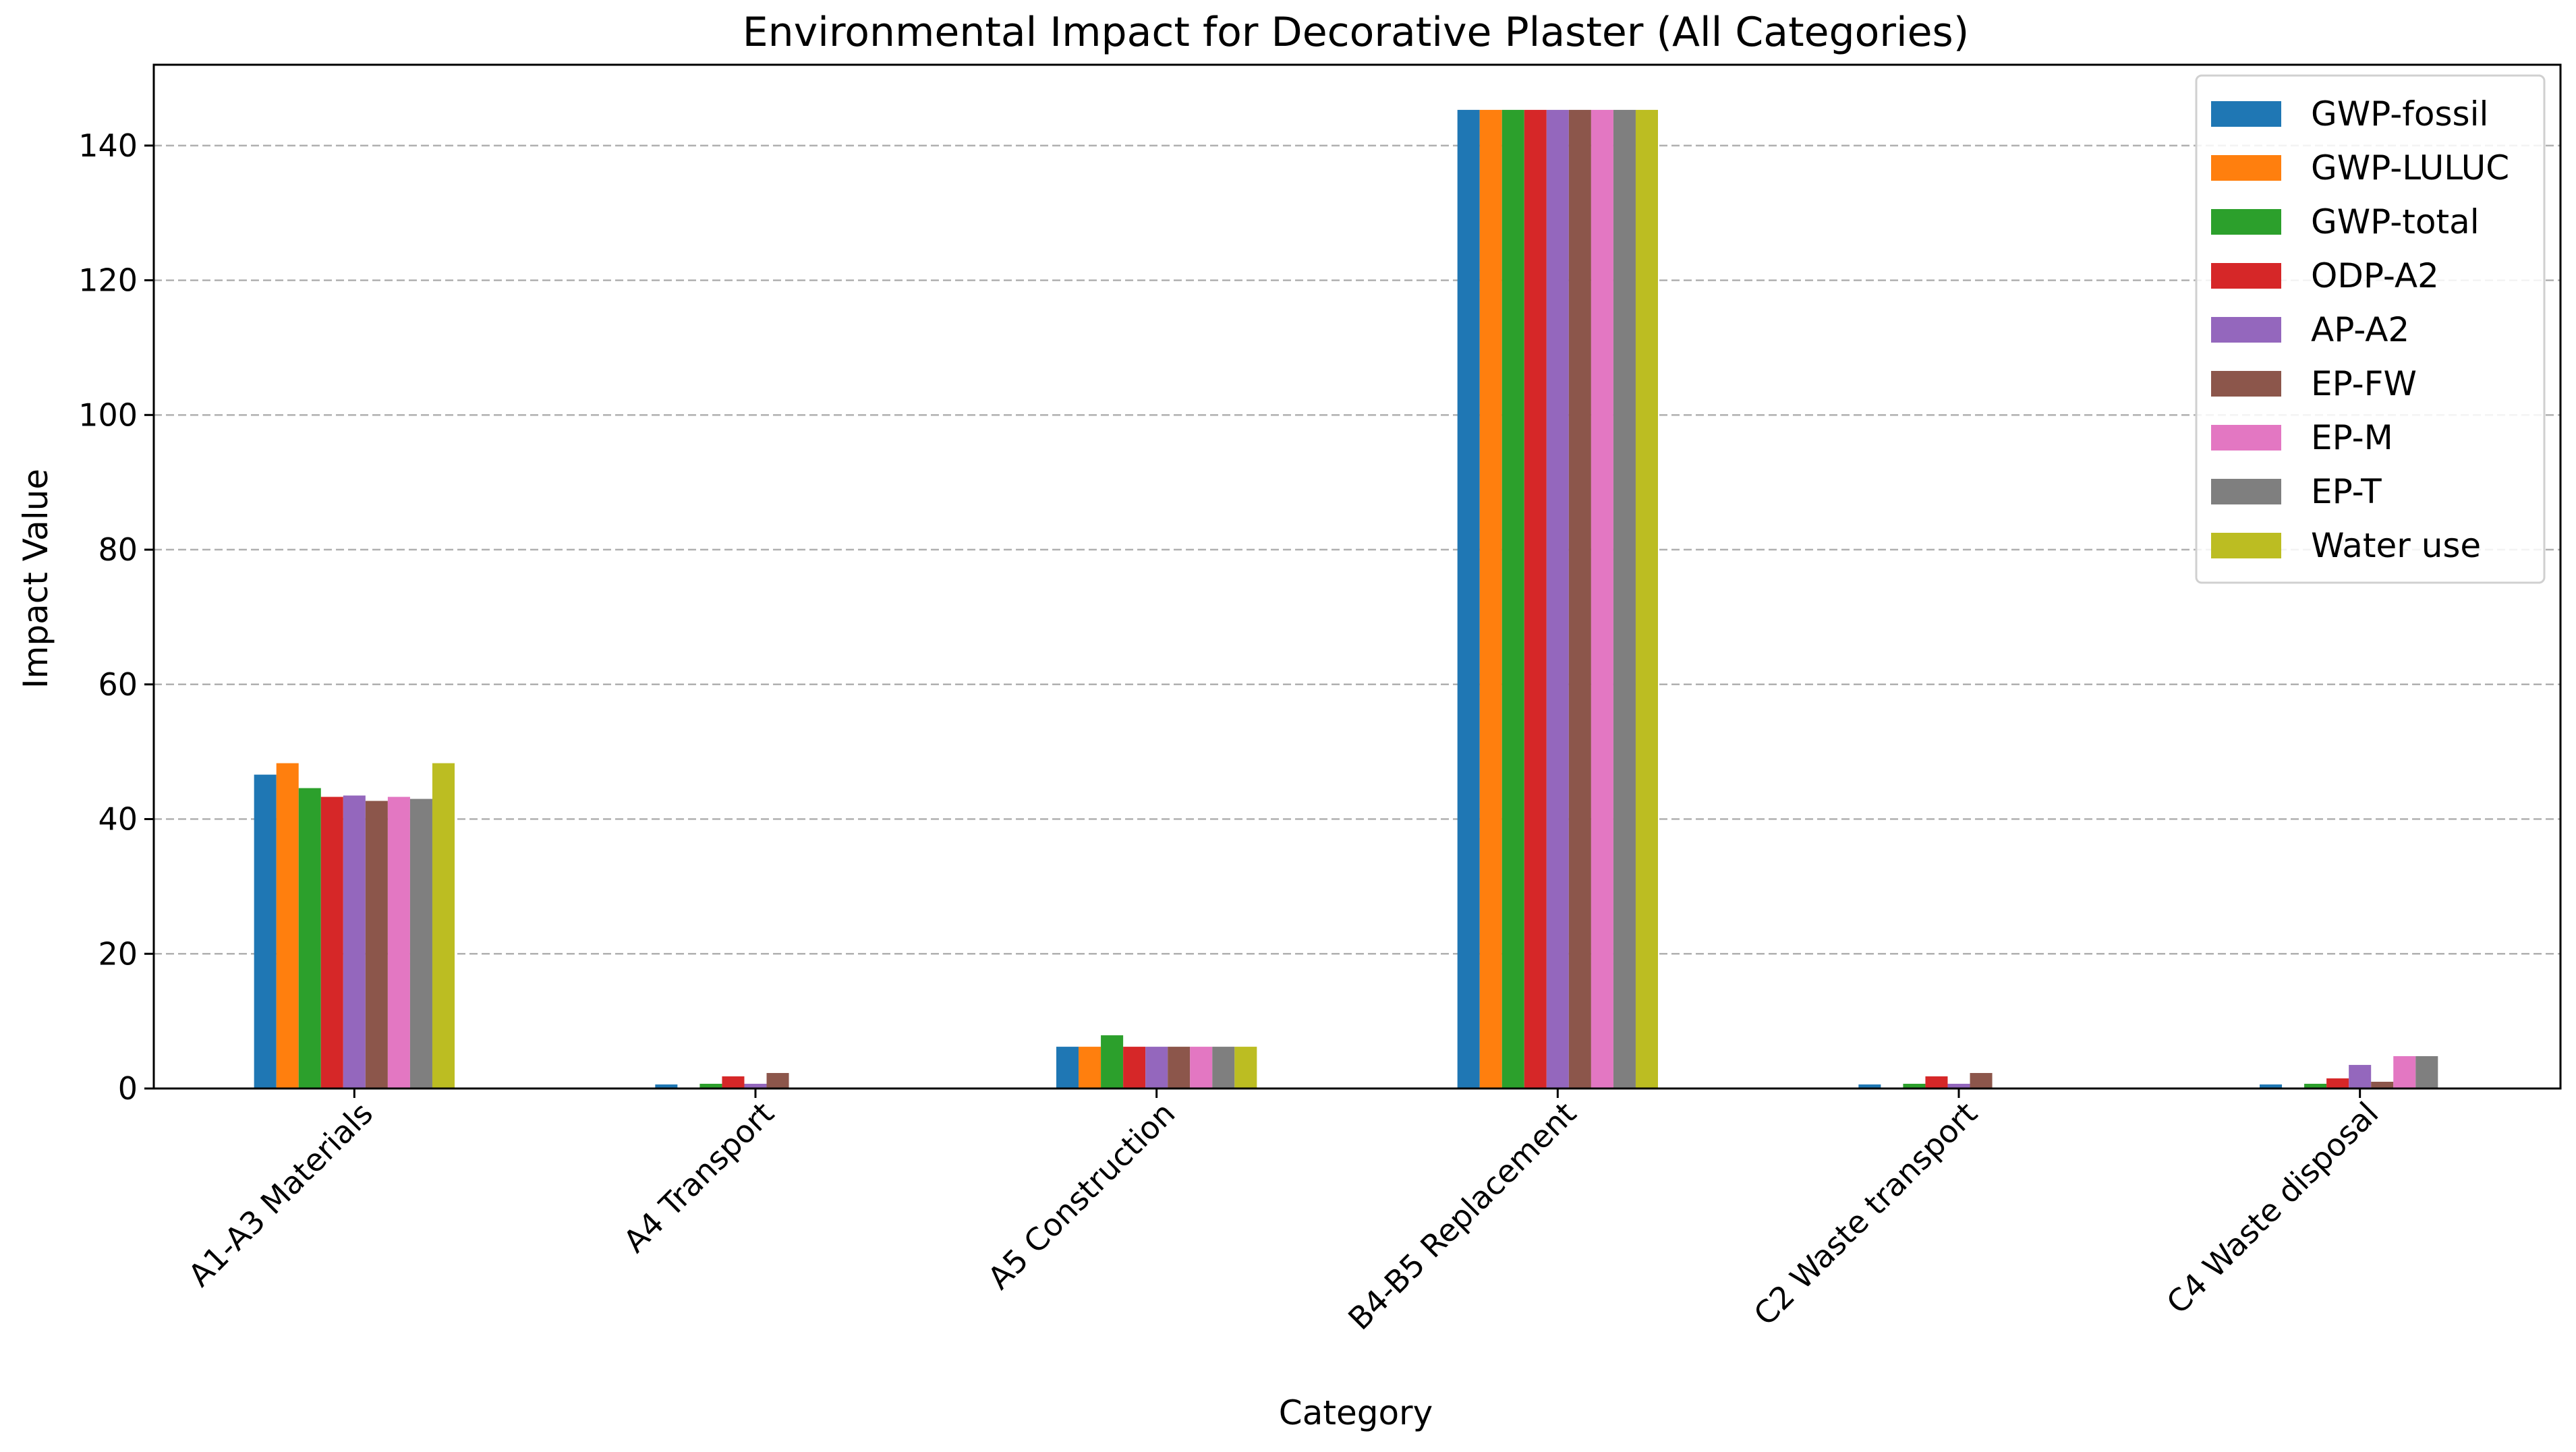 The width and height of the screenshot is (2576, 1452). What do you see at coordinates (118, 684) in the screenshot?
I see `y-tick-label: 60` at bounding box center [118, 684].